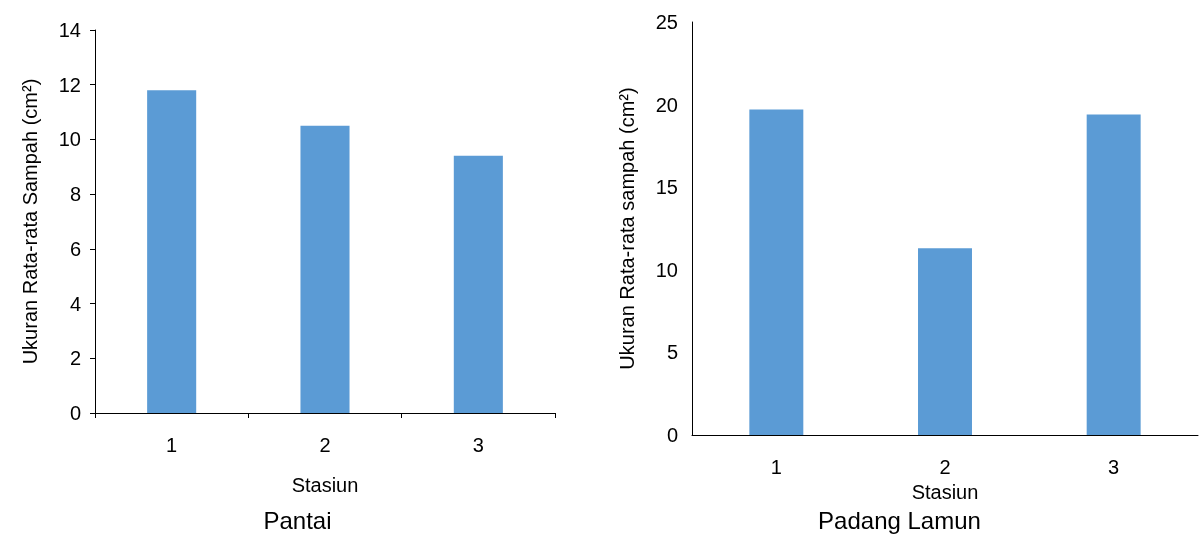 The image size is (1204, 541). What do you see at coordinates (666, 104) in the screenshot?
I see `y-tick-label: 20` at bounding box center [666, 104].